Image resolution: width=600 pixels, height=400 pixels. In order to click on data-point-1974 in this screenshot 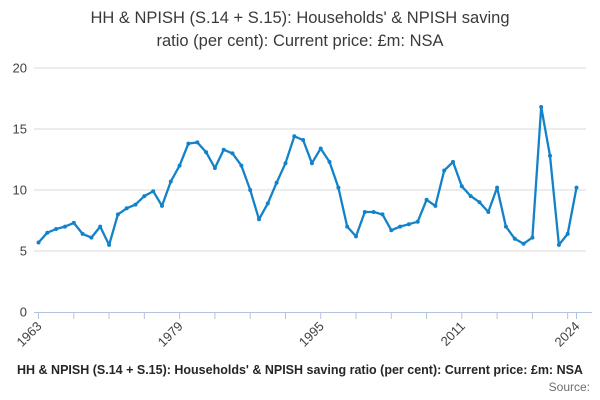, I will do `click(135, 204)`.